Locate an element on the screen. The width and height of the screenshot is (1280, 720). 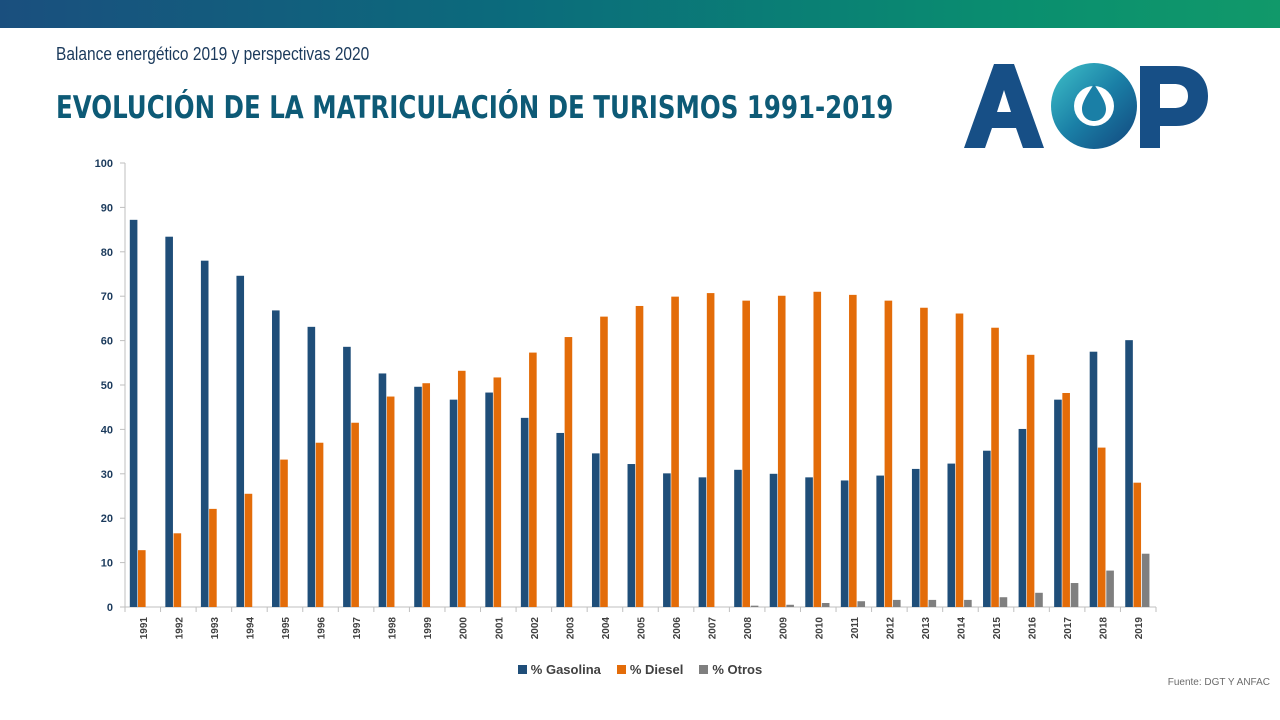
x-tick-label: 2001 is located at coordinates (499, 628).